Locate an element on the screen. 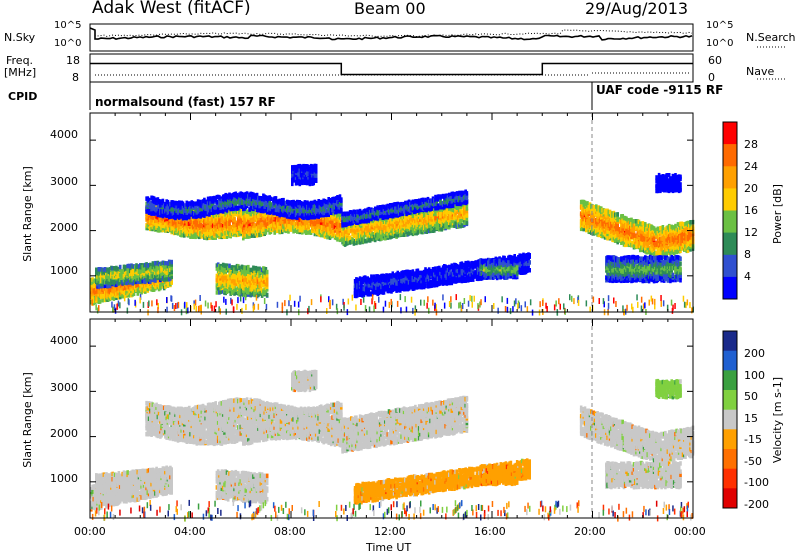  nsky-series is located at coordinates (391, 34).